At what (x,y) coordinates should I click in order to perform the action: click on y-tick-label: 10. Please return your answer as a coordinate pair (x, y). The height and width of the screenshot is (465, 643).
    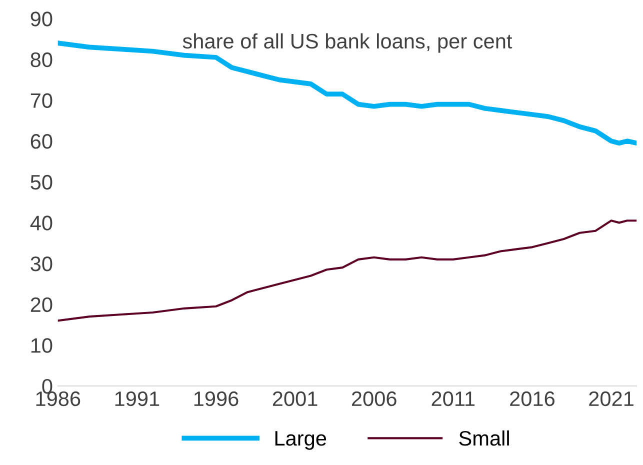
    Looking at the image, I should click on (41, 345).